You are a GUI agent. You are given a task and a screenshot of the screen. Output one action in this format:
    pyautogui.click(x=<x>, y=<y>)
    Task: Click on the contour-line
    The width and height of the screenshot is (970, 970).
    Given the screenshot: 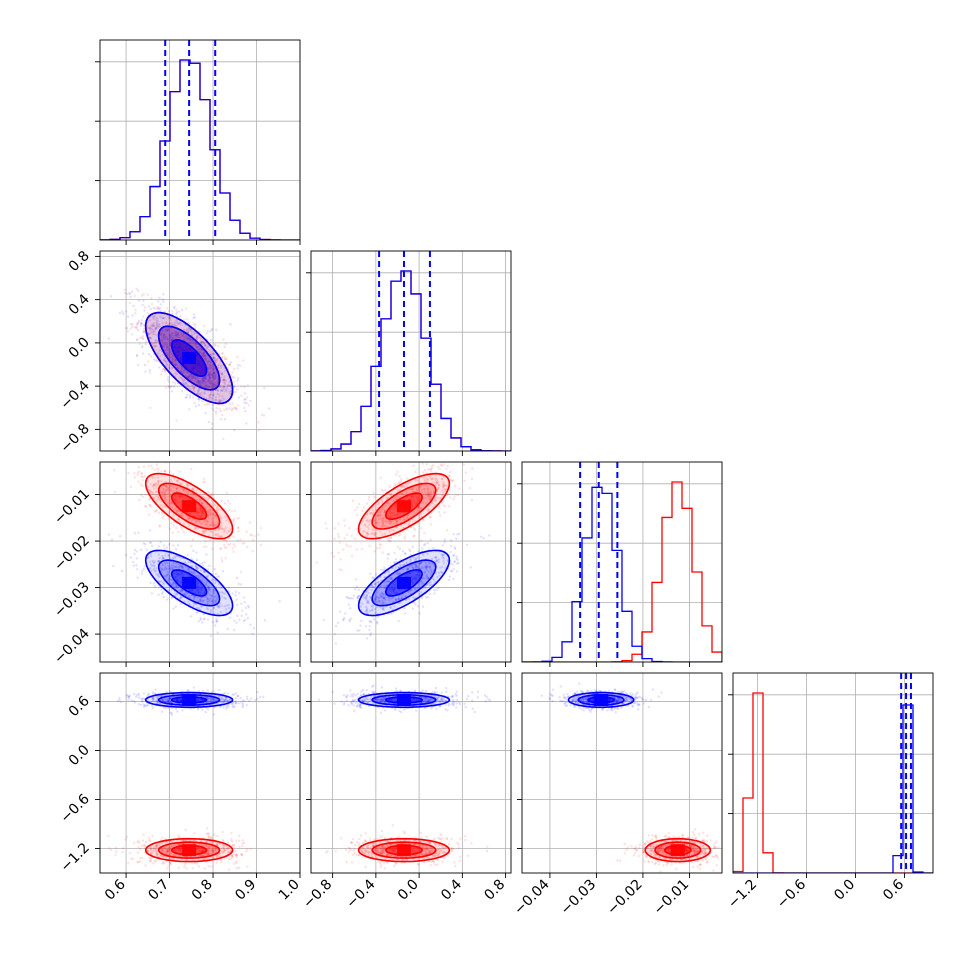 What is the action you would take?
    pyautogui.click(x=189, y=506)
    